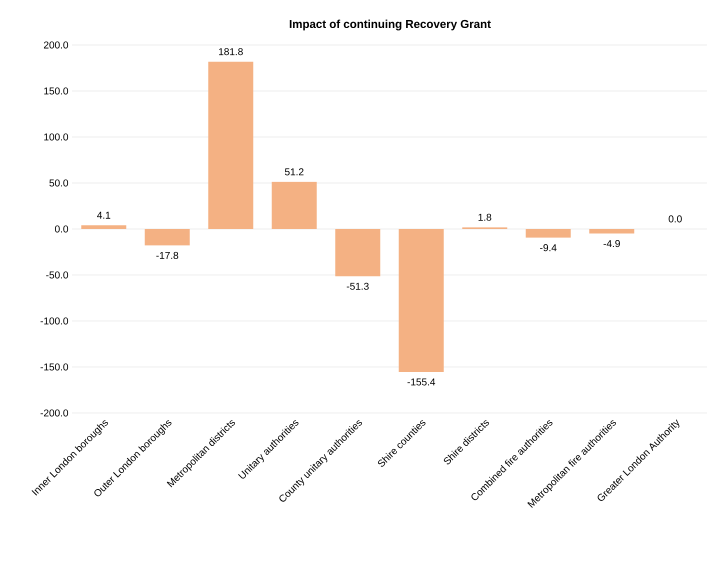 The width and height of the screenshot is (715, 565). What do you see at coordinates (103, 215) in the screenshot?
I see `data-label: 4.1` at bounding box center [103, 215].